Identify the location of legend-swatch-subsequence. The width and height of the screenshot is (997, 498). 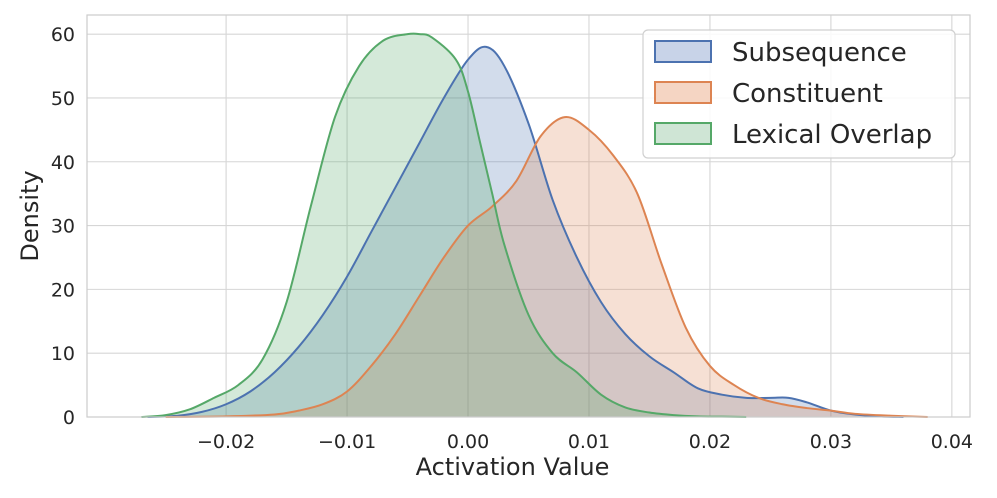
(683, 51).